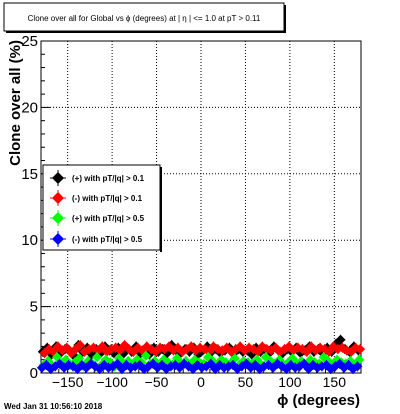 This screenshot has height=414, width=400. What do you see at coordinates (335, 382) in the screenshot?
I see `x-tick-label: 150` at bounding box center [335, 382].